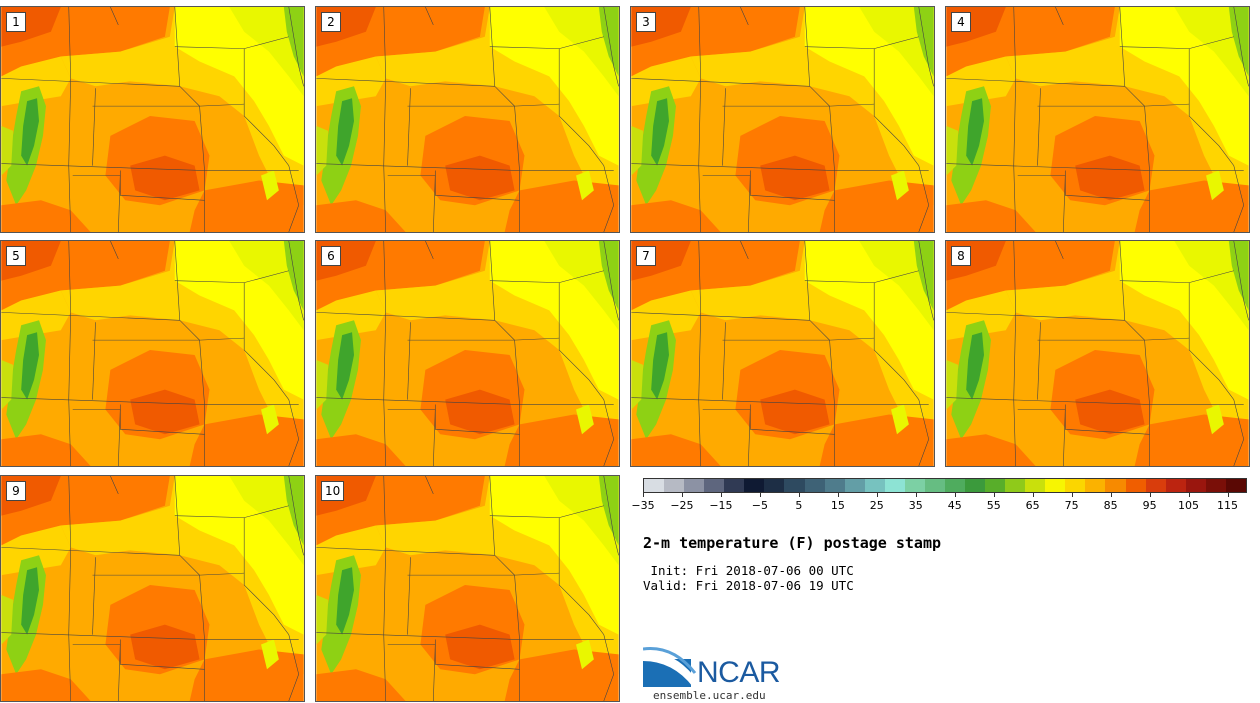  I want to click on page-title: 2-m temperature (F) postage stamp, so click(792, 543).